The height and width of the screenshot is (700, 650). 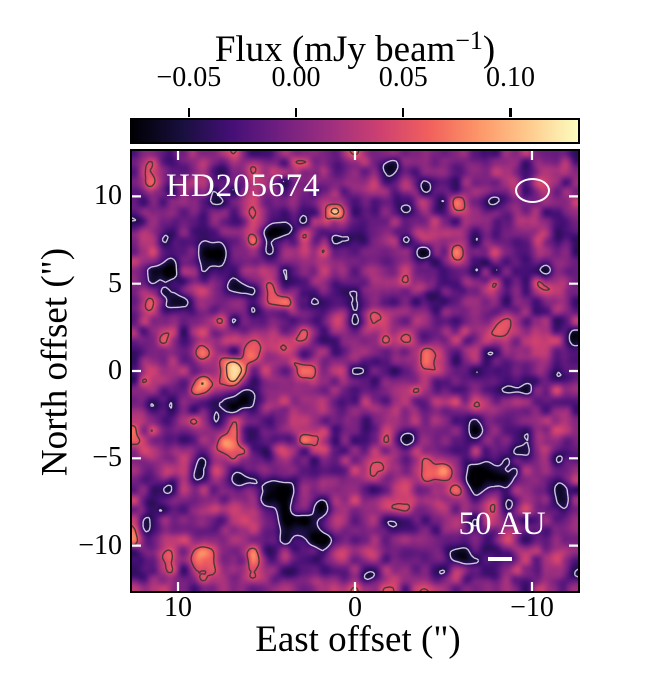 What do you see at coordinates (403, 77) in the screenshot?
I see `colorbar-tick-label: 0.05` at bounding box center [403, 77].